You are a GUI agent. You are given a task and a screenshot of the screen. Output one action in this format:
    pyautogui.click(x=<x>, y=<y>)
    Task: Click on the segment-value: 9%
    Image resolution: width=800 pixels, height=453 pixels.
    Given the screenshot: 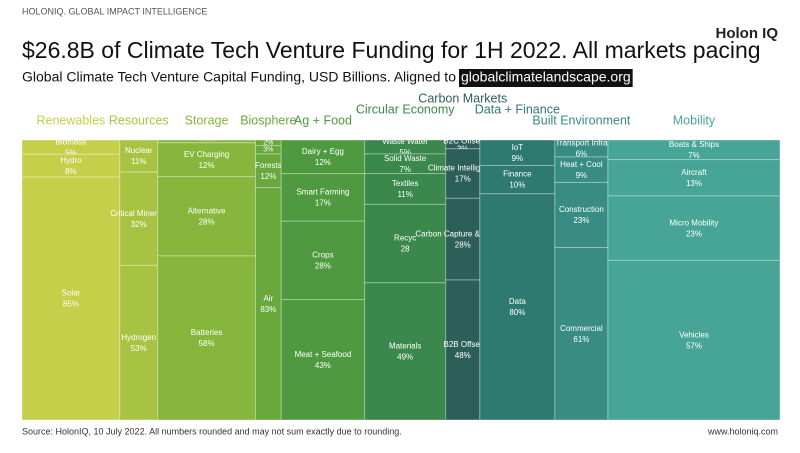 What is the action you would take?
    pyautogui.click(x=518, y=158)
    